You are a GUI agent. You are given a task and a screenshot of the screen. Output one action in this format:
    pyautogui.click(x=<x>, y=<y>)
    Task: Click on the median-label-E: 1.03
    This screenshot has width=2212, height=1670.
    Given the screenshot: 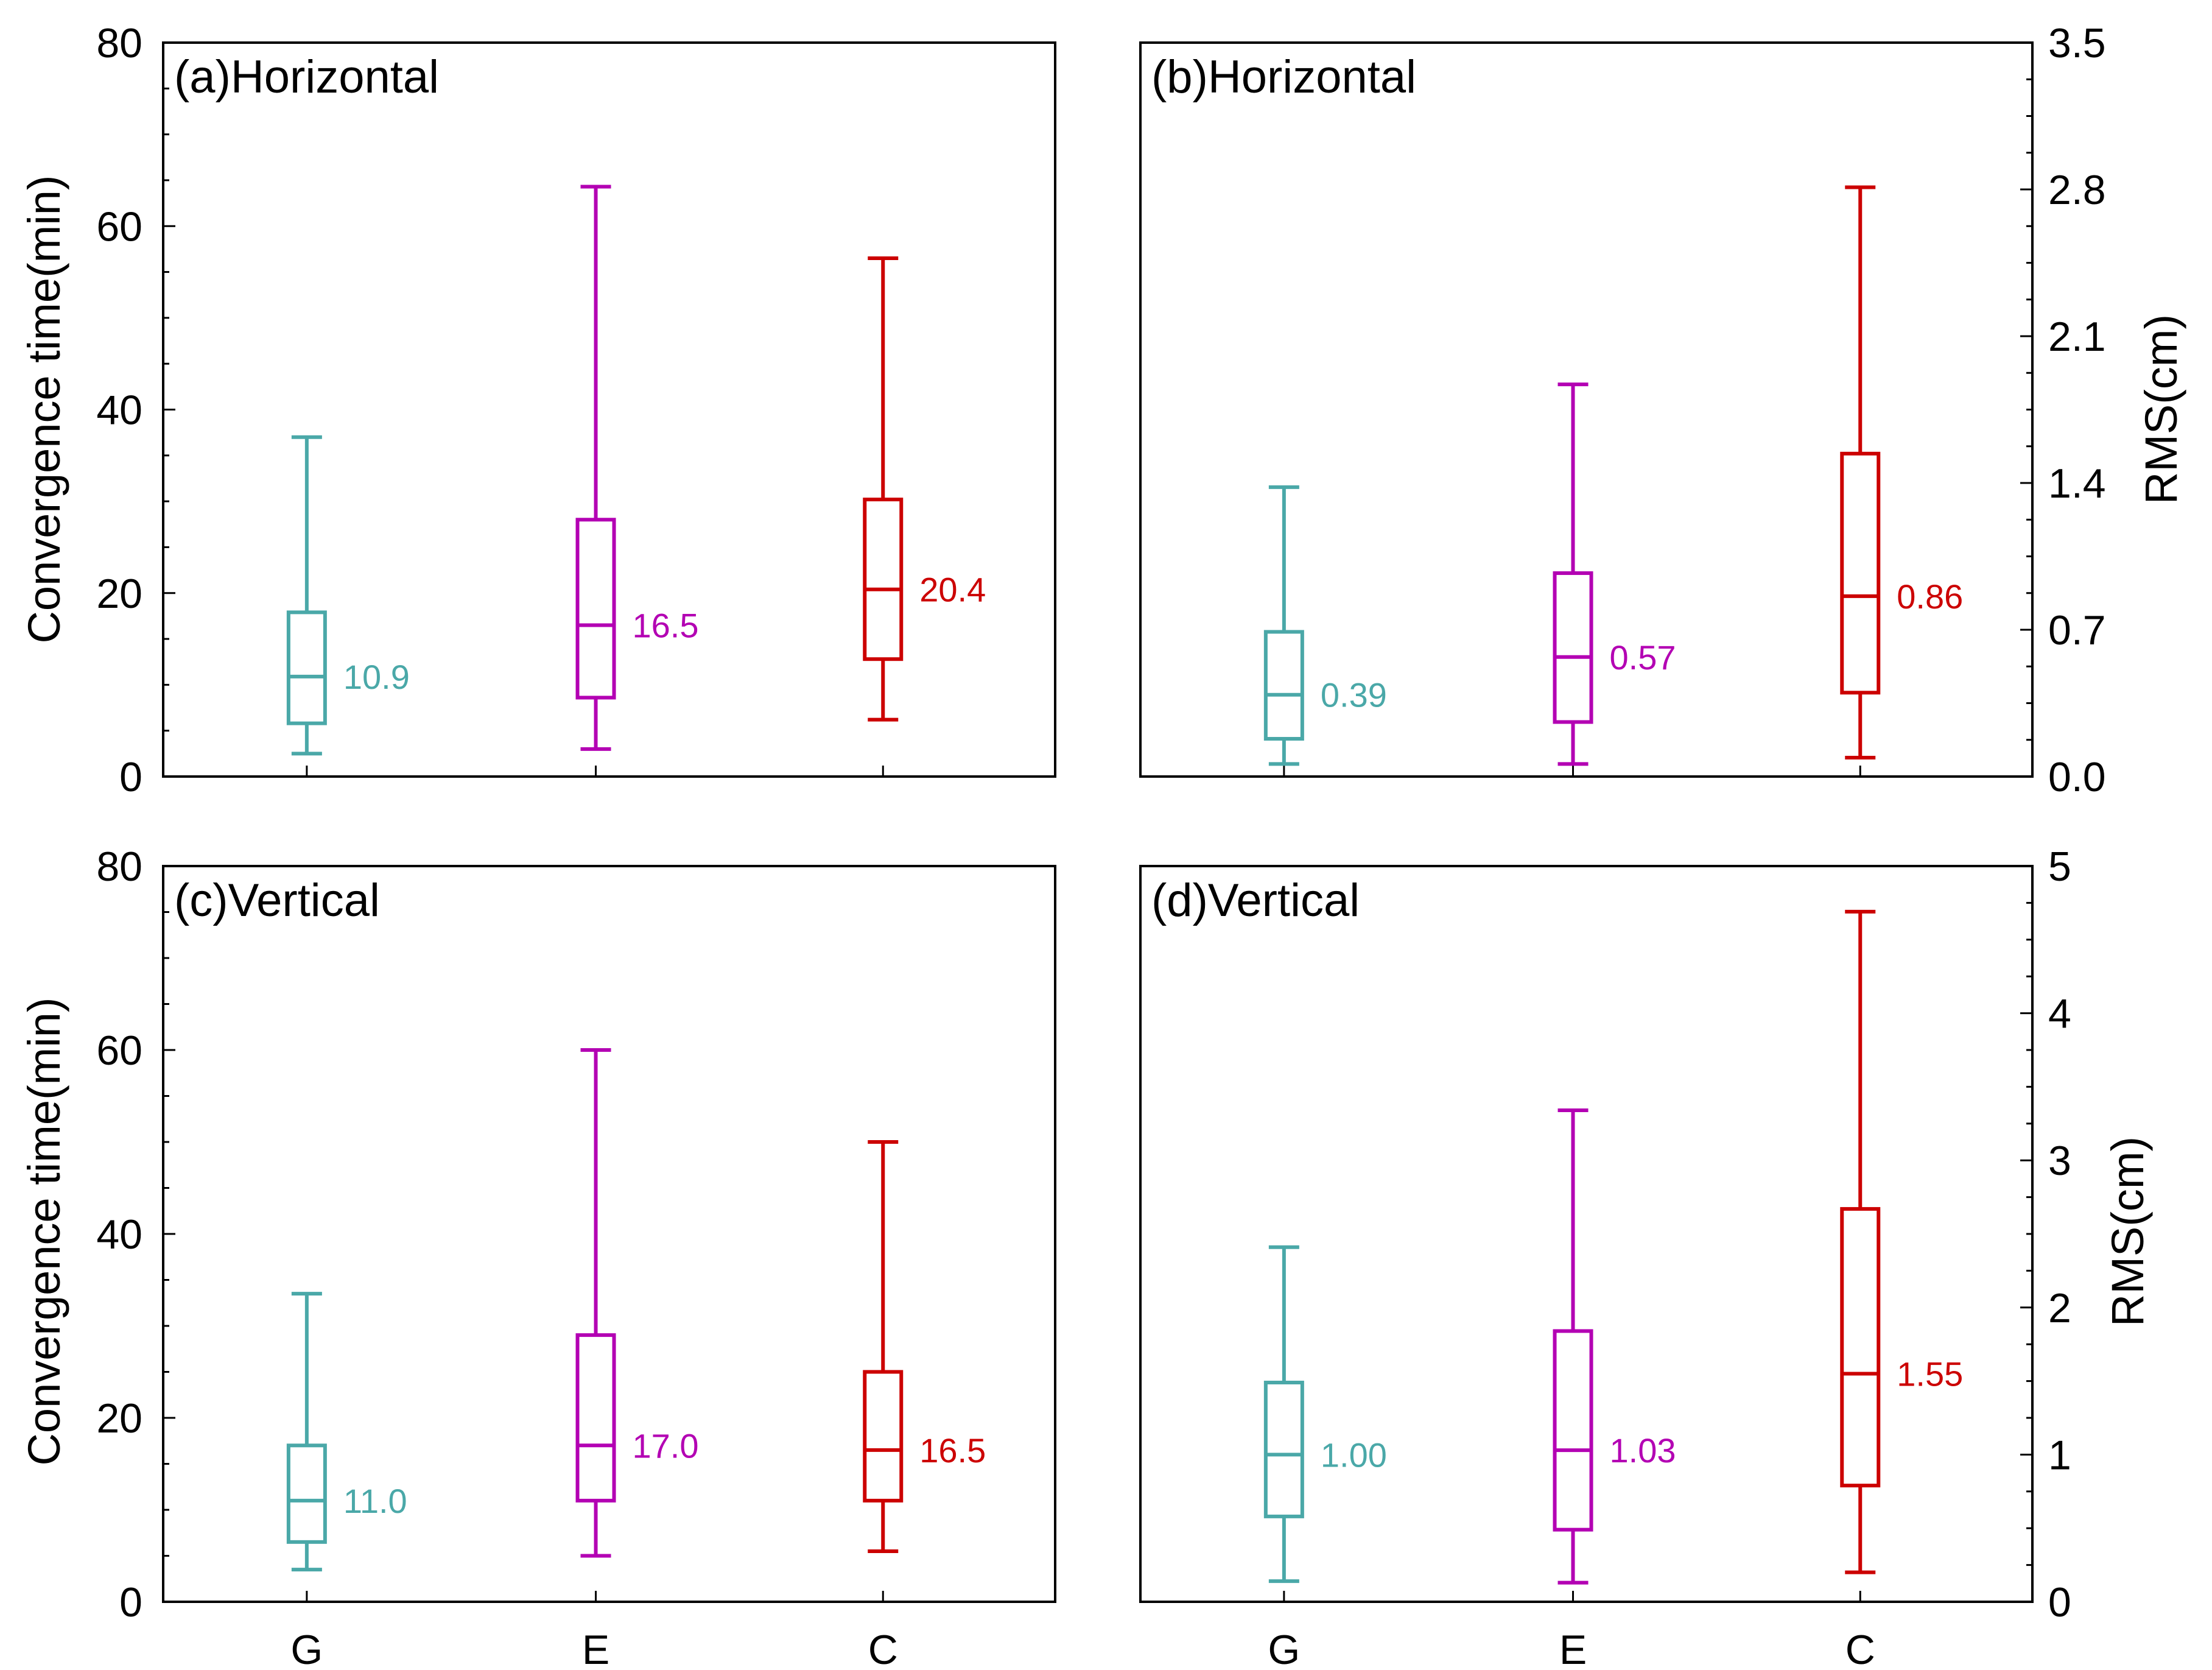 What is the action you would take?
    pyautogui.click(x=1643, y=1450)
    